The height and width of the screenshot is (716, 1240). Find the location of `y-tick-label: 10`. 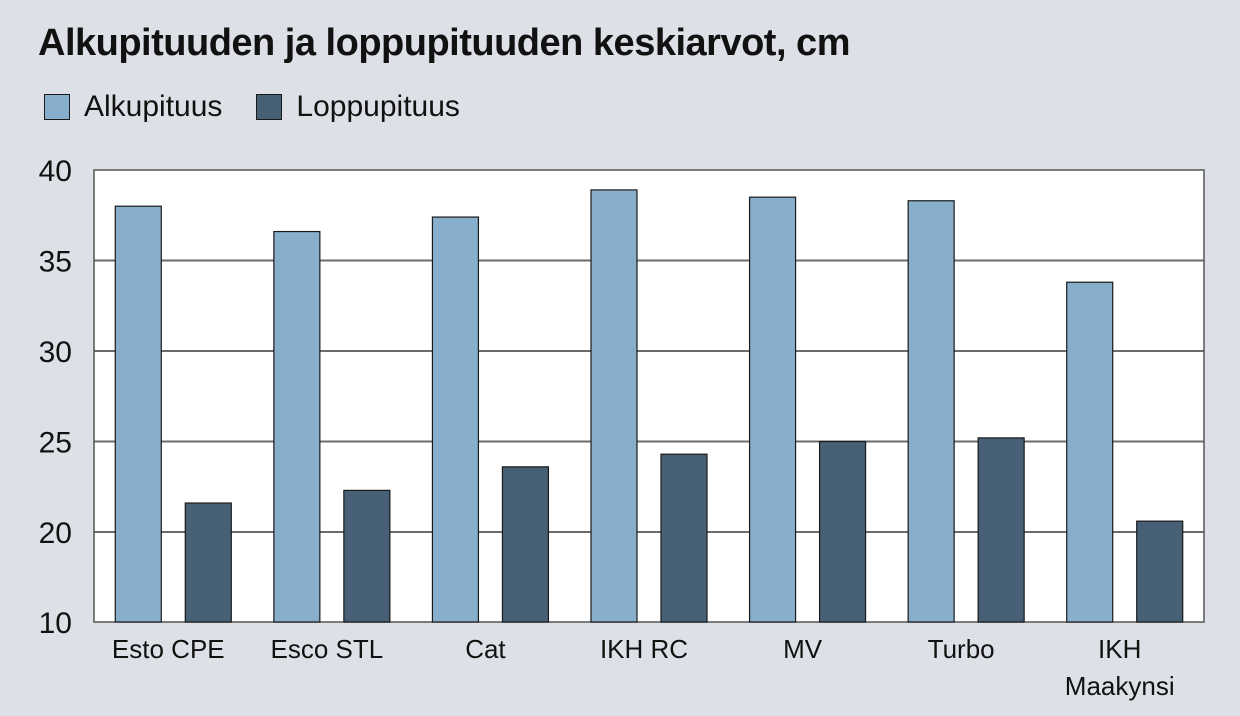

y-tick-label: 10 is located at coordinates (55, 623).